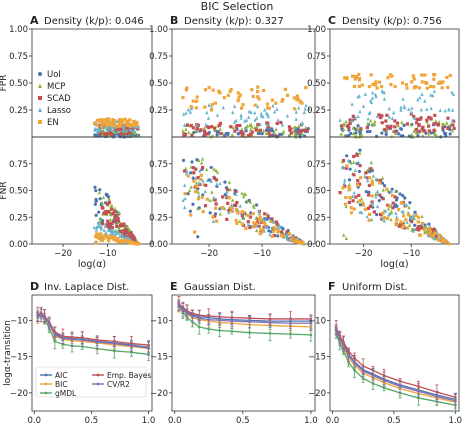 This screenshot has width=474, height=425. I want to click on legend-marker-mcp, so click(40, 85).